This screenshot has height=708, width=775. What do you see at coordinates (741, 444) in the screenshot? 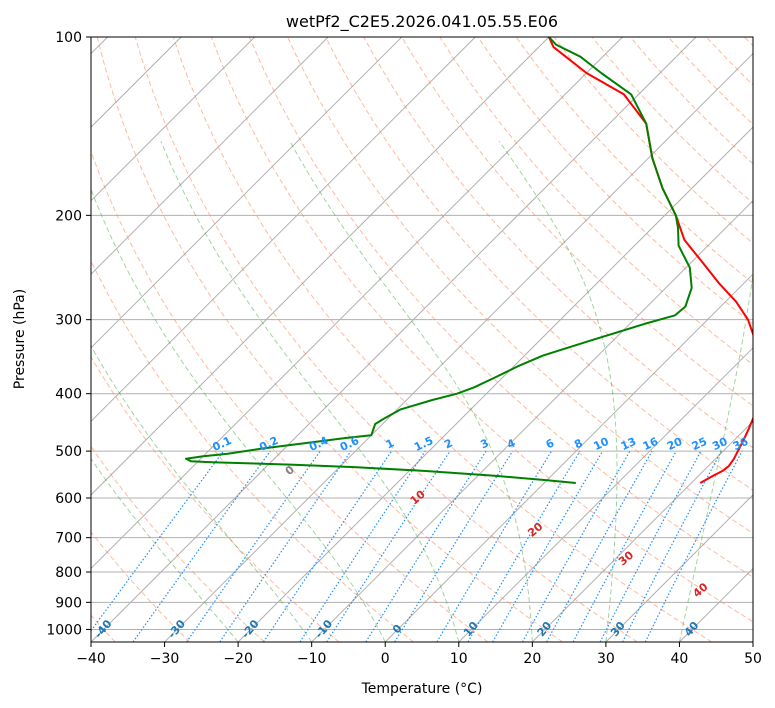
I see `mixing-ratio-label: 36` at bounding box center [741, 444].